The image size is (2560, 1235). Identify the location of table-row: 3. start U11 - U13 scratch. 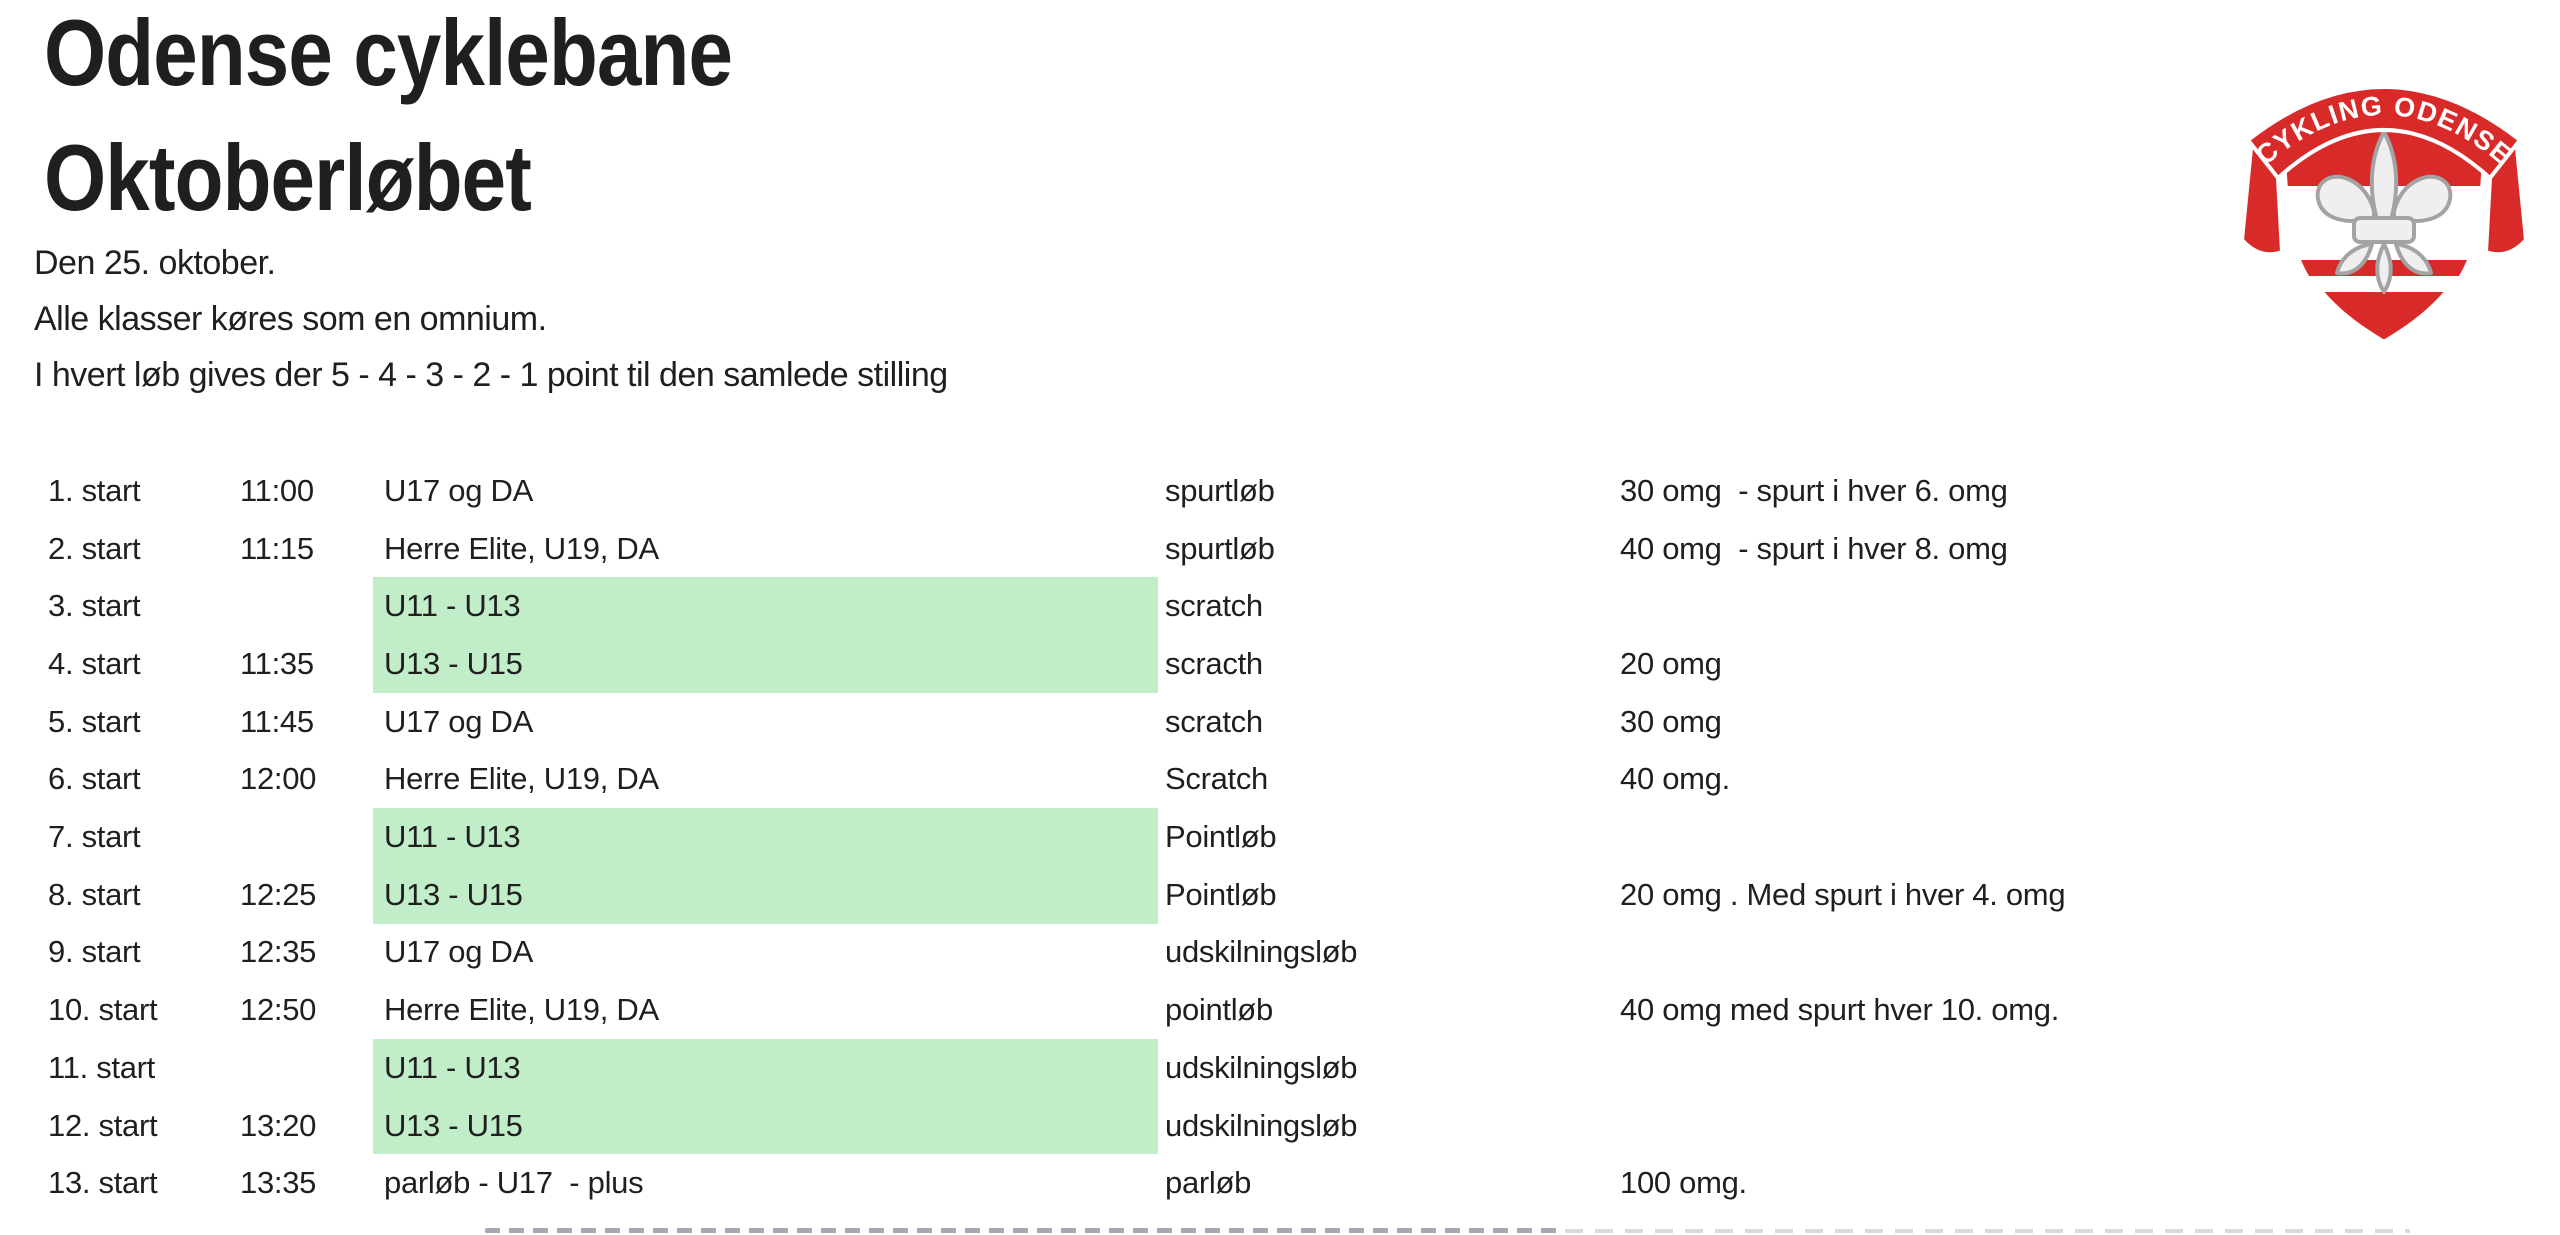
(1280, 606).